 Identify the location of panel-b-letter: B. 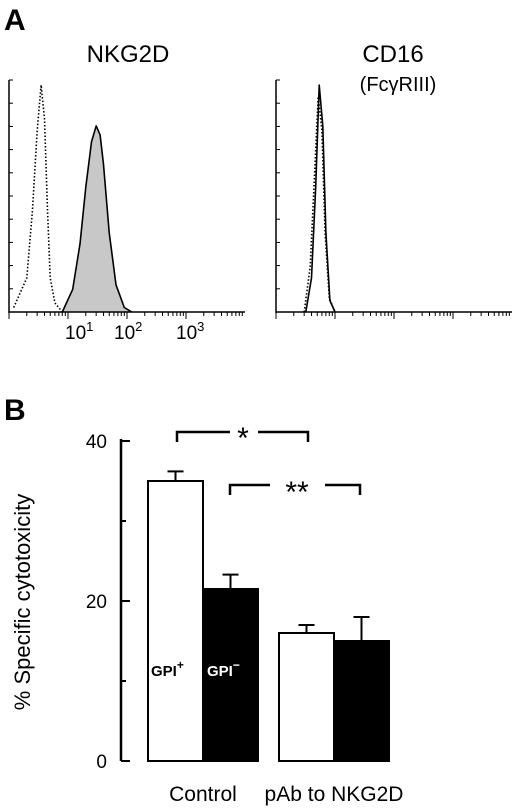
(15, 410).